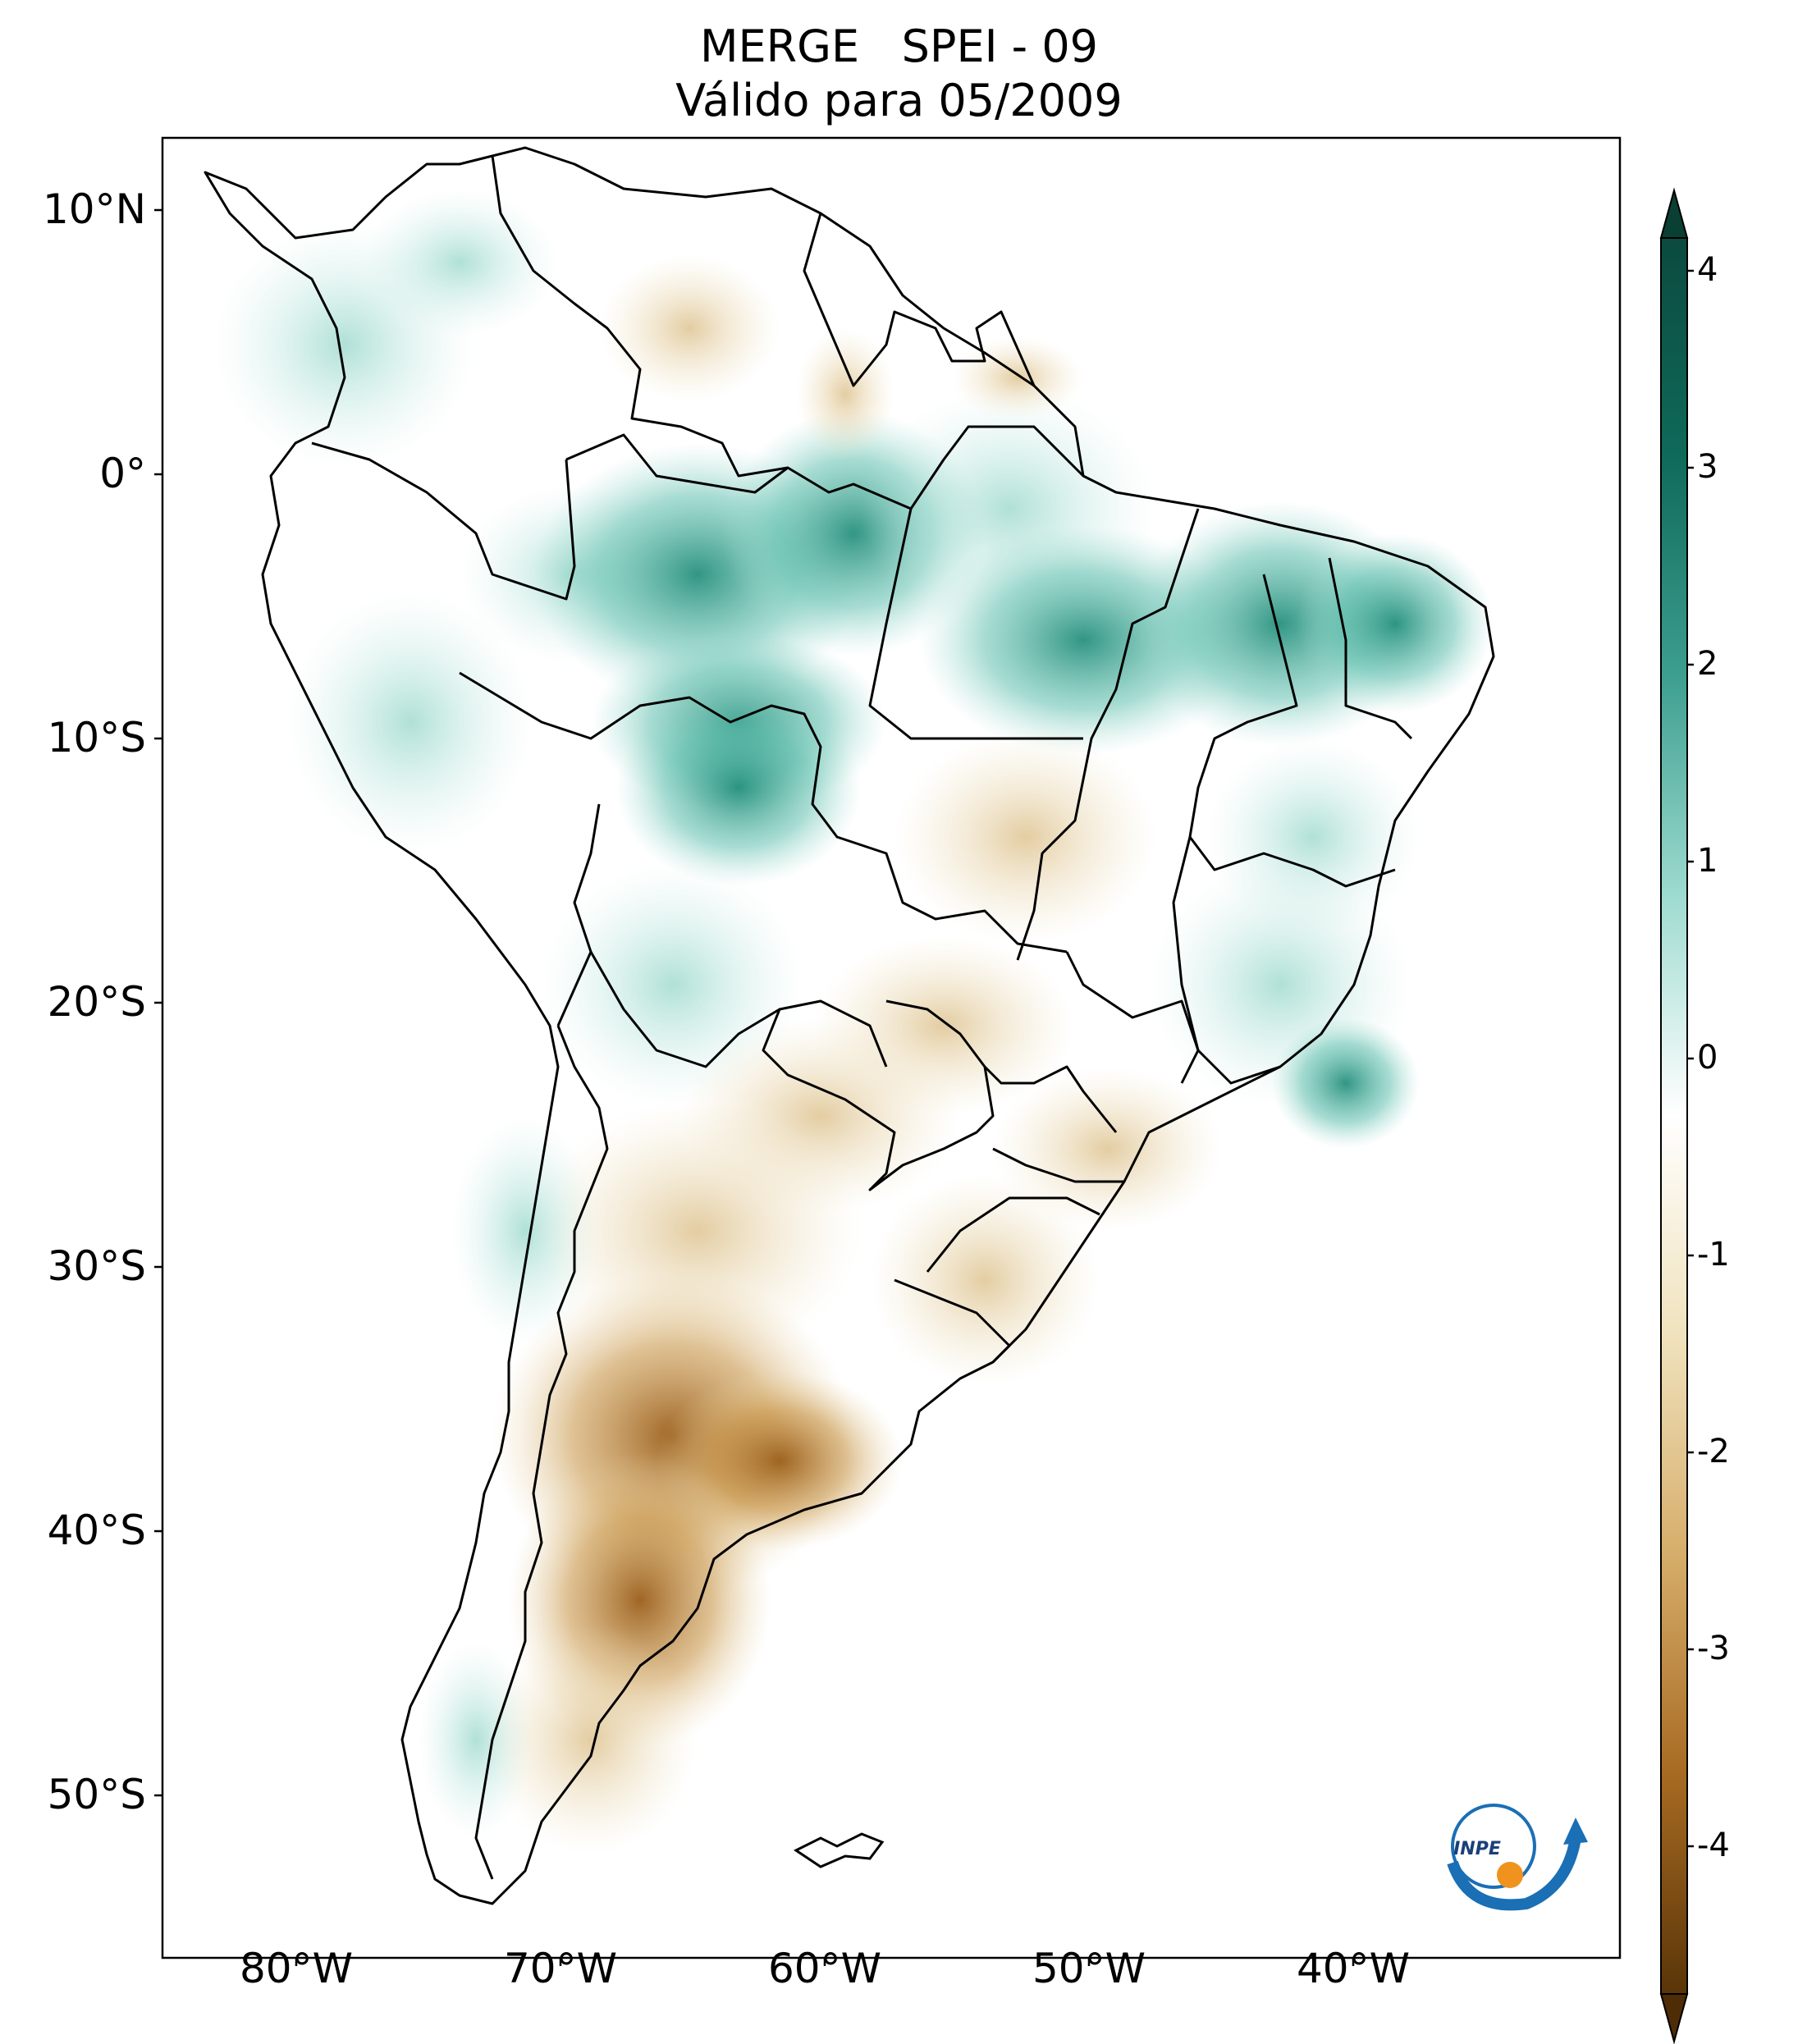 The image size is (1798, 2044). What do you see at coordinates (1707, 664) in the screenshot?
I see `colorbar-label: 2` at bounding box center [1707, 664].